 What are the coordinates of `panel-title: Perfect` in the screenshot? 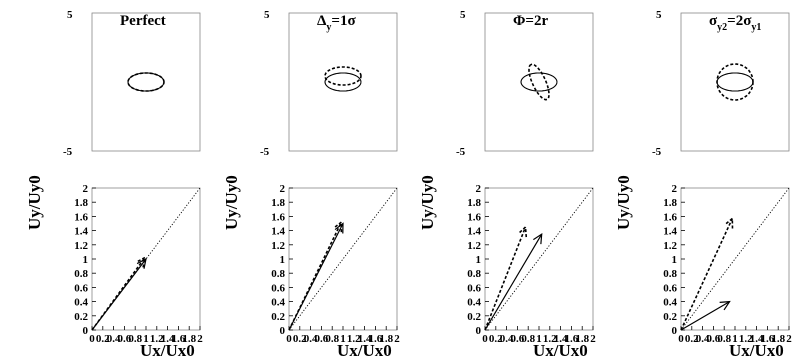 It's located at (143, 21).